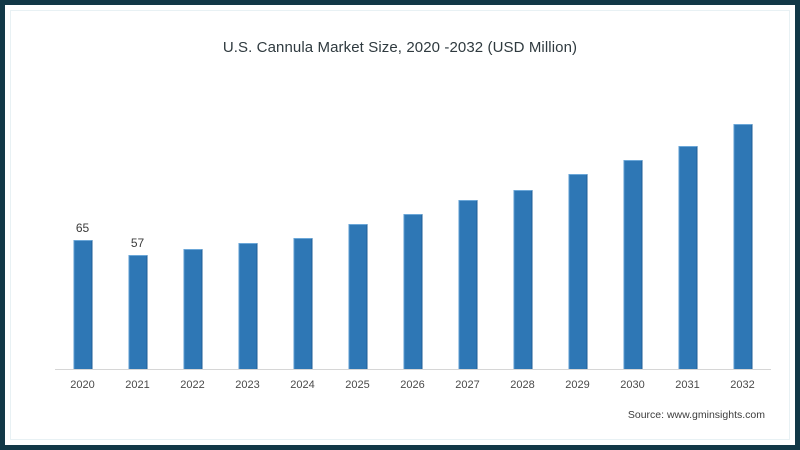 This screenshot has height=450, width=800. I want to click on bar-slot: 57, so click(137, 237).